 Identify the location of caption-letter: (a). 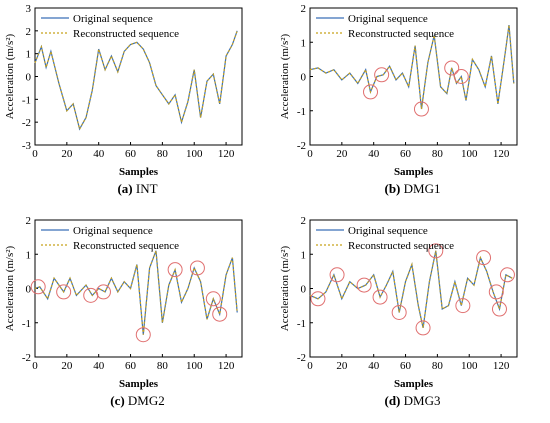
(125, 188).